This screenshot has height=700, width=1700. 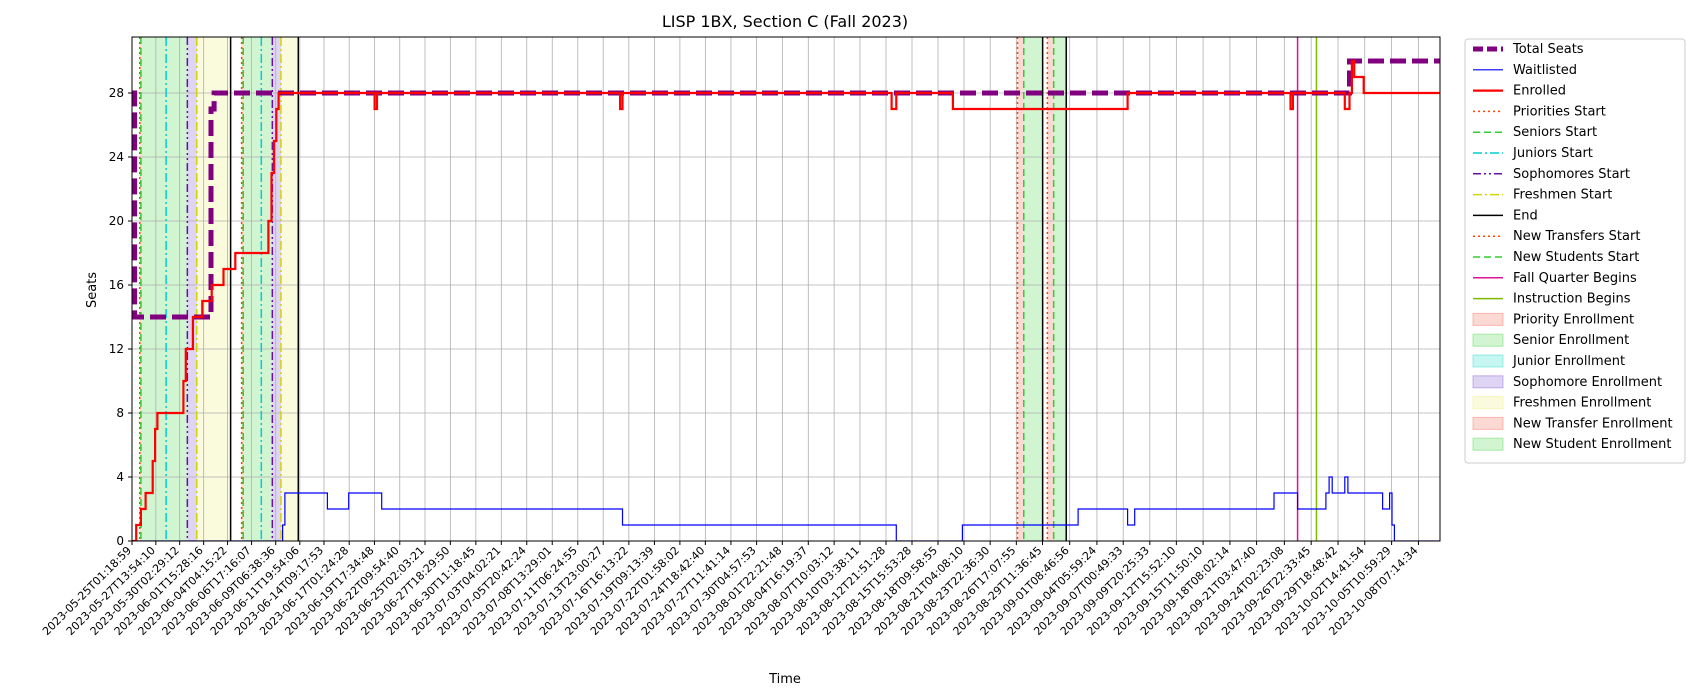 I want to click on legend-label: Waitlisted, so click(x=1545, y=70).